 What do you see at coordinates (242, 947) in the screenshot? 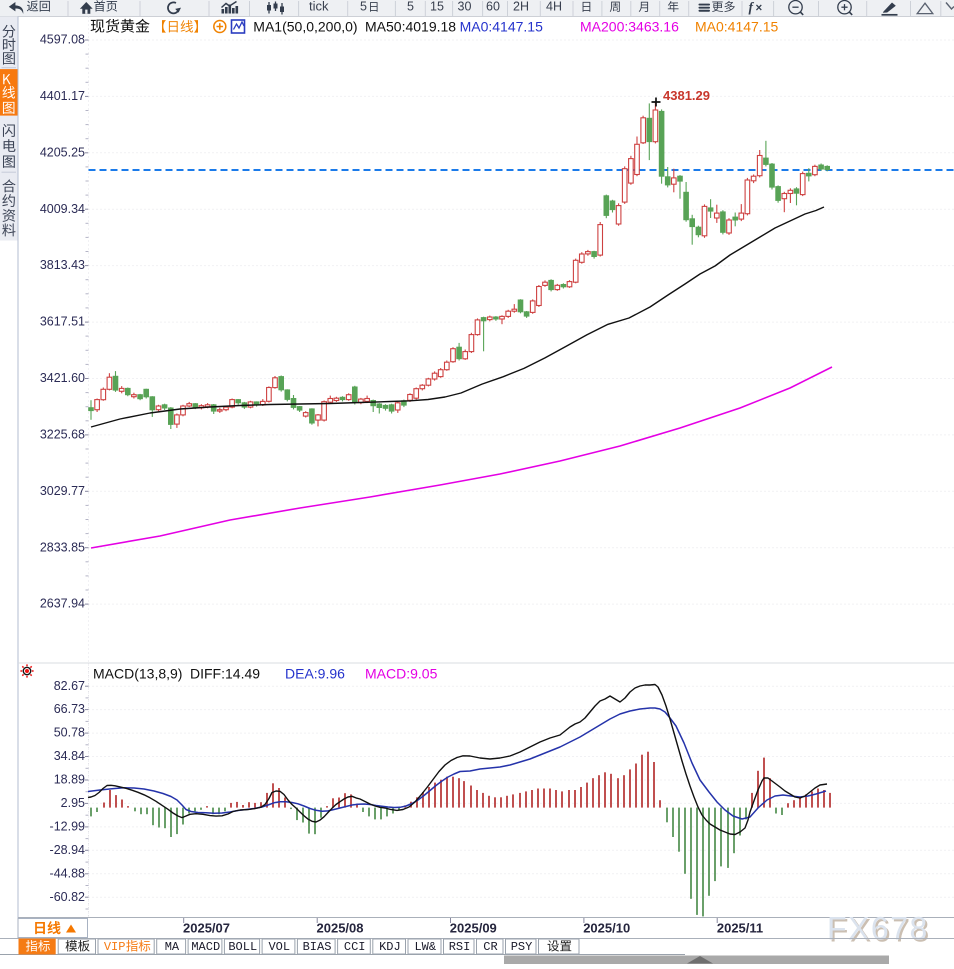
I see `svg-text: BOLL` at bounding box center [242, 947].